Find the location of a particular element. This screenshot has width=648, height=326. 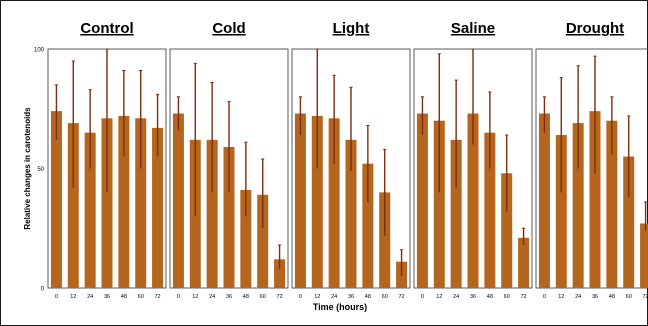

x-axis-label: Time (hours) is located at coordinates (340, 307).